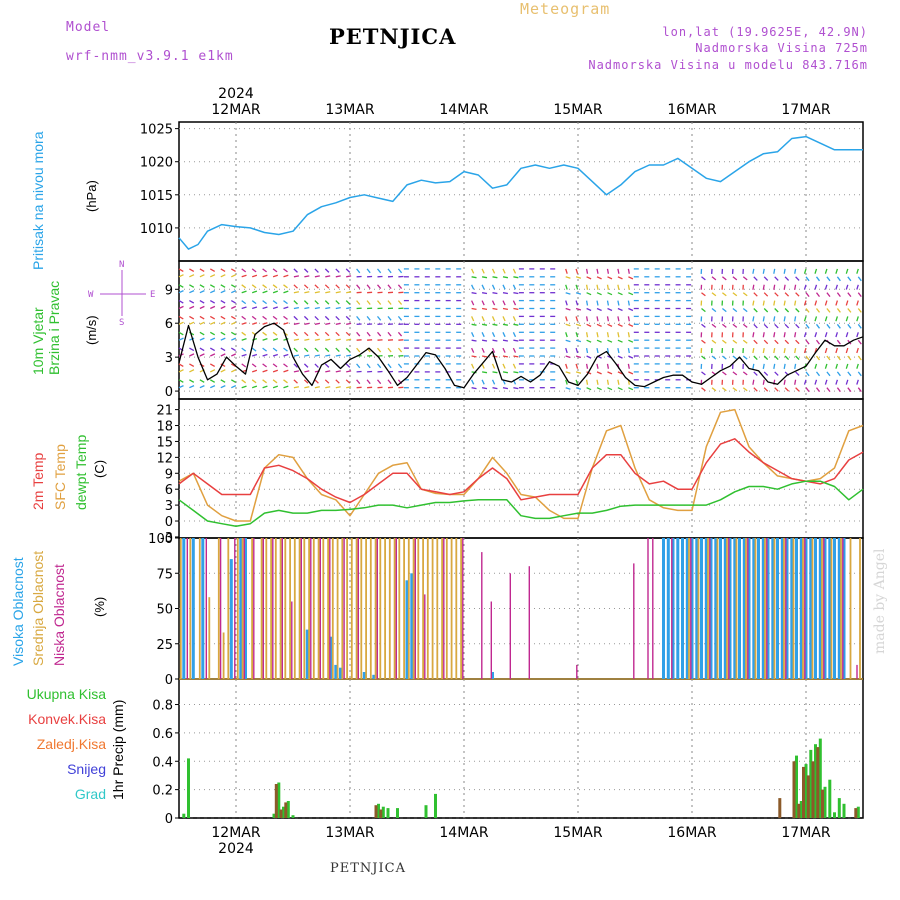 The height and width of the screenshot is (900, 900). What do you see at coordinates (67, 719) in the screenshot?
I see `conv-precip-legend: Konvek.Kisa` at bounding box center [67, 719].